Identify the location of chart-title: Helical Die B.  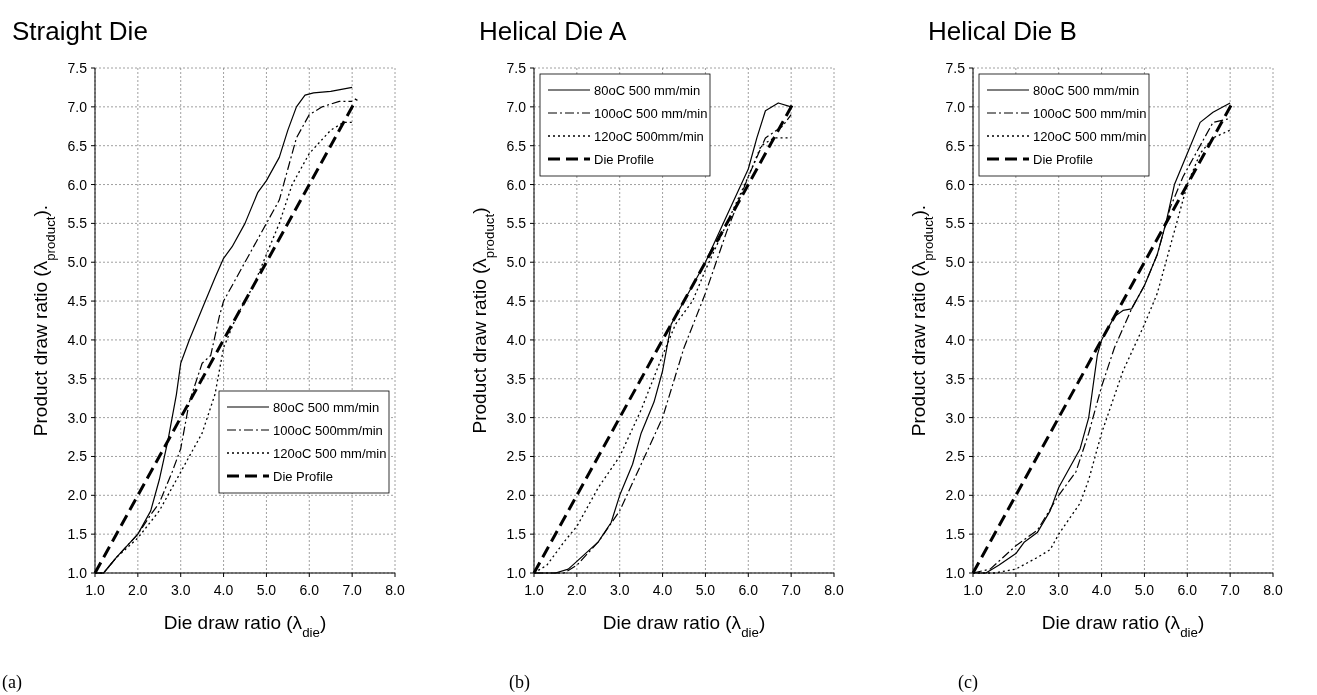
(1002, 31).